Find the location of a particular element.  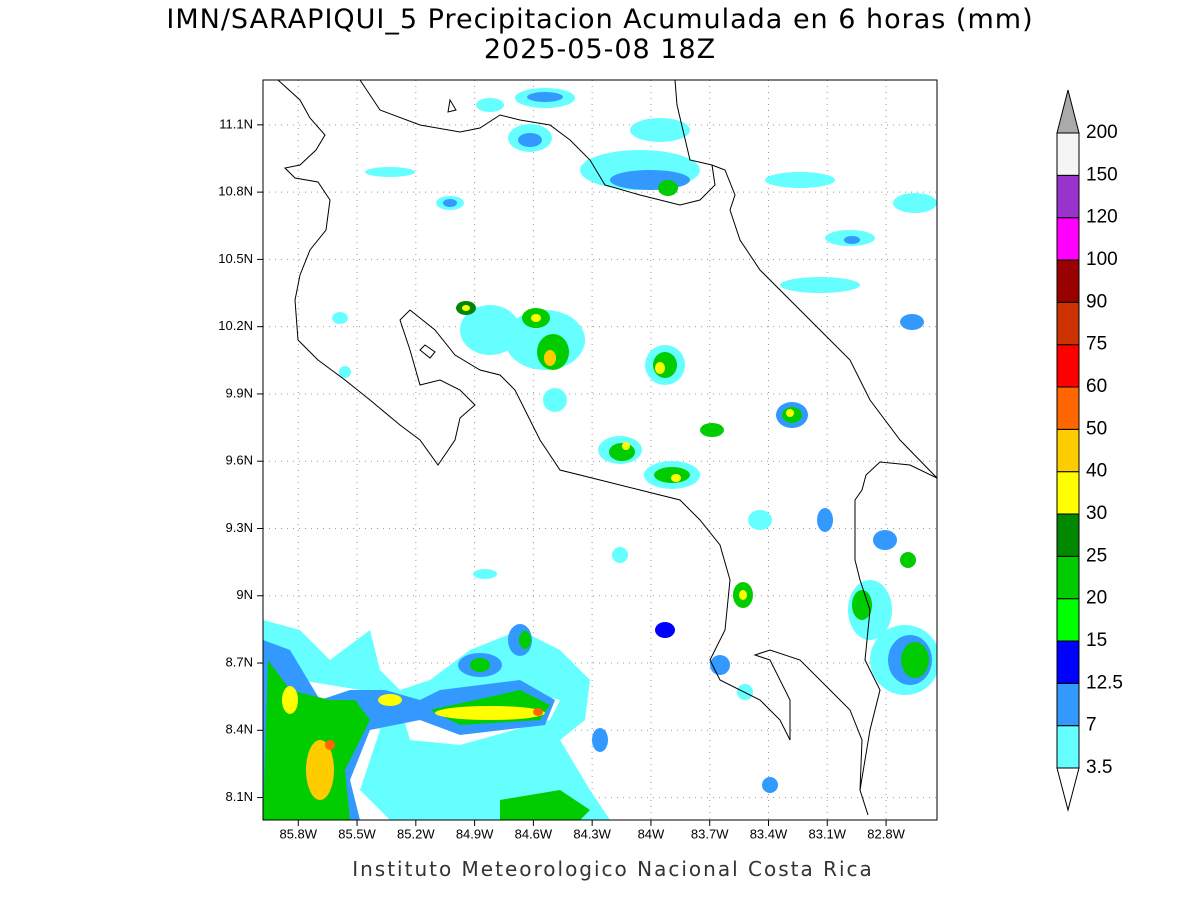

x-tick-label: 83.1W is located at coordinates (827, 833).